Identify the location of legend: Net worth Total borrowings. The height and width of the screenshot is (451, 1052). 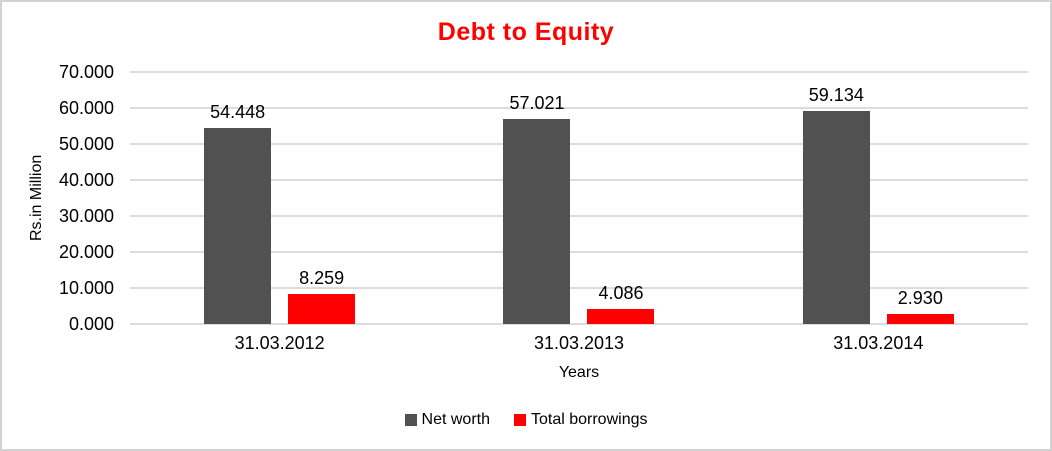
(526, 420).